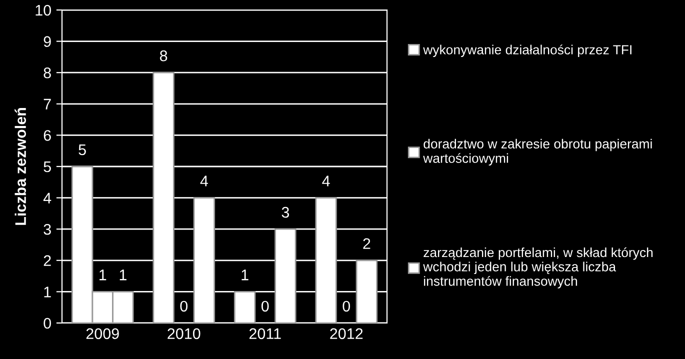  I want to click on y-tick-label: 2, so click(47, 260).